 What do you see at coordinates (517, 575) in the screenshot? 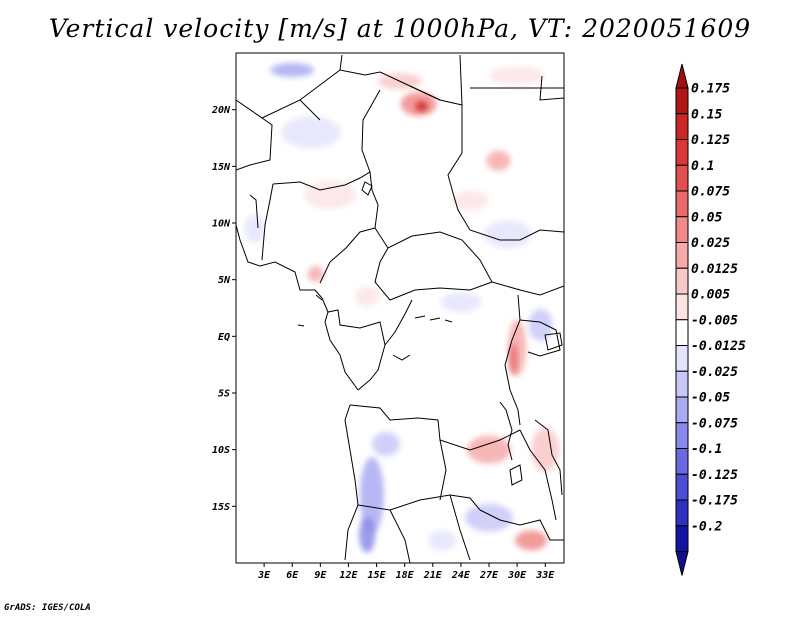
I see `lon-tick-label: 30E` at bounding box center [517, 575].